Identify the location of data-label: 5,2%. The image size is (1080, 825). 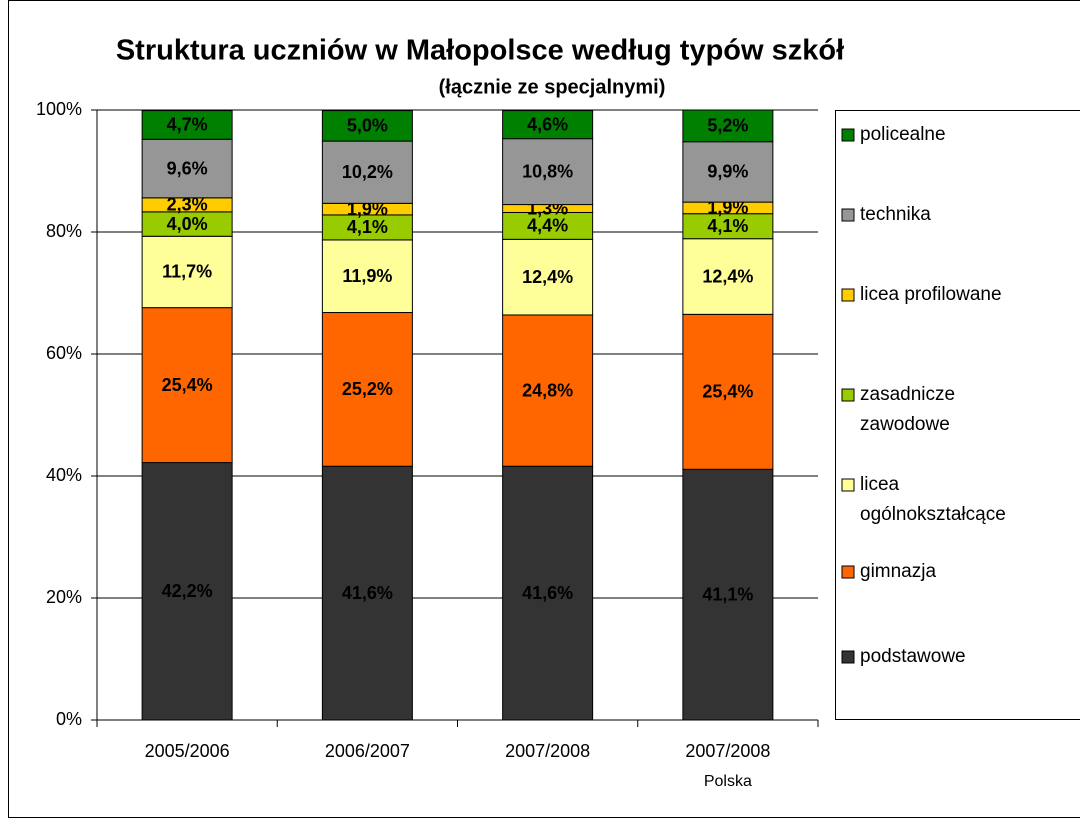
(727, 126).